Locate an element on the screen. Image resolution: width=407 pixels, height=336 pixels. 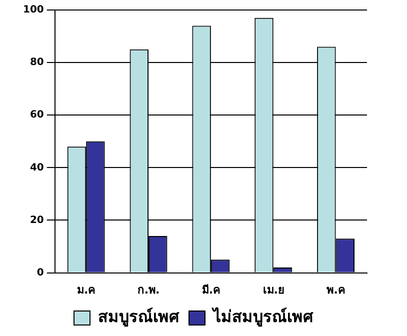
y-tick-label: 80 is located at coordinates (37, 62).